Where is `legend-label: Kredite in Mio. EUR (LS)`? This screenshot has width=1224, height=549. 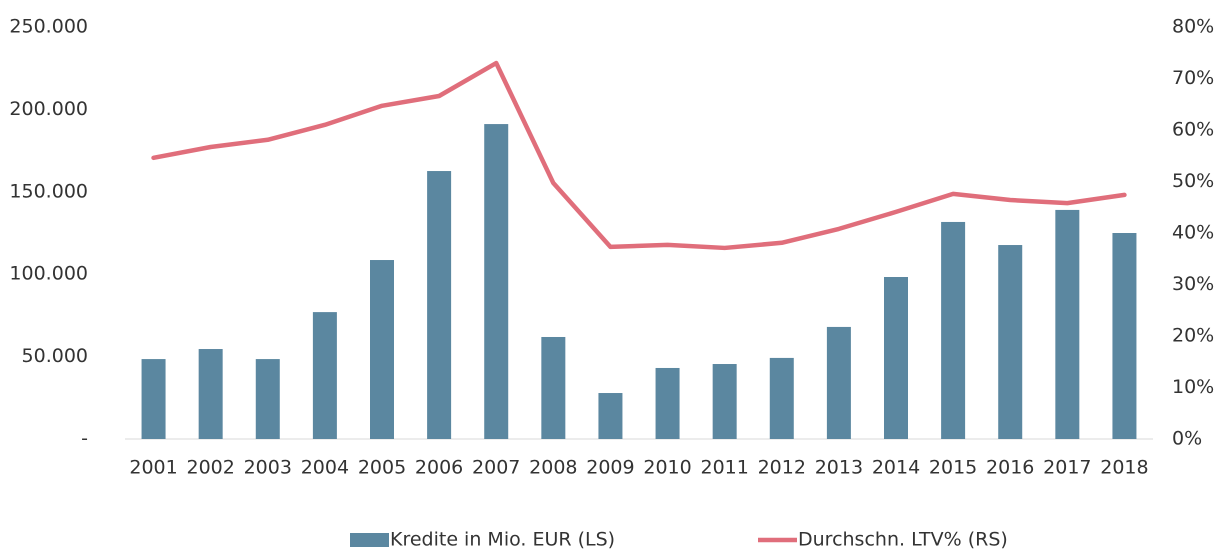 legend-label: Kredite in Mio. EUR (LS) is located at coordinates (502, 539).